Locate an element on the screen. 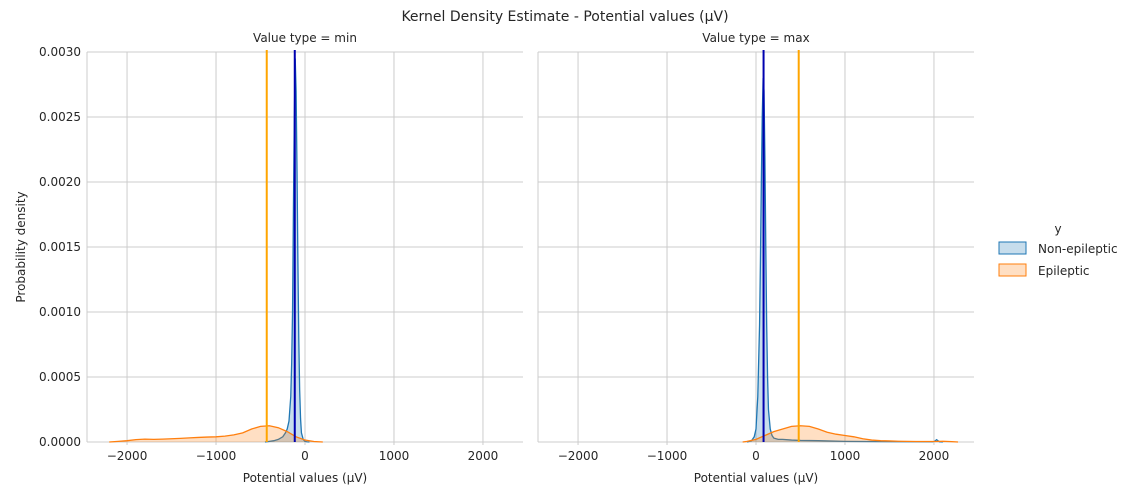  legend-label-non-epileptic: Non-epileptic is located at coordinates (1078, 249).